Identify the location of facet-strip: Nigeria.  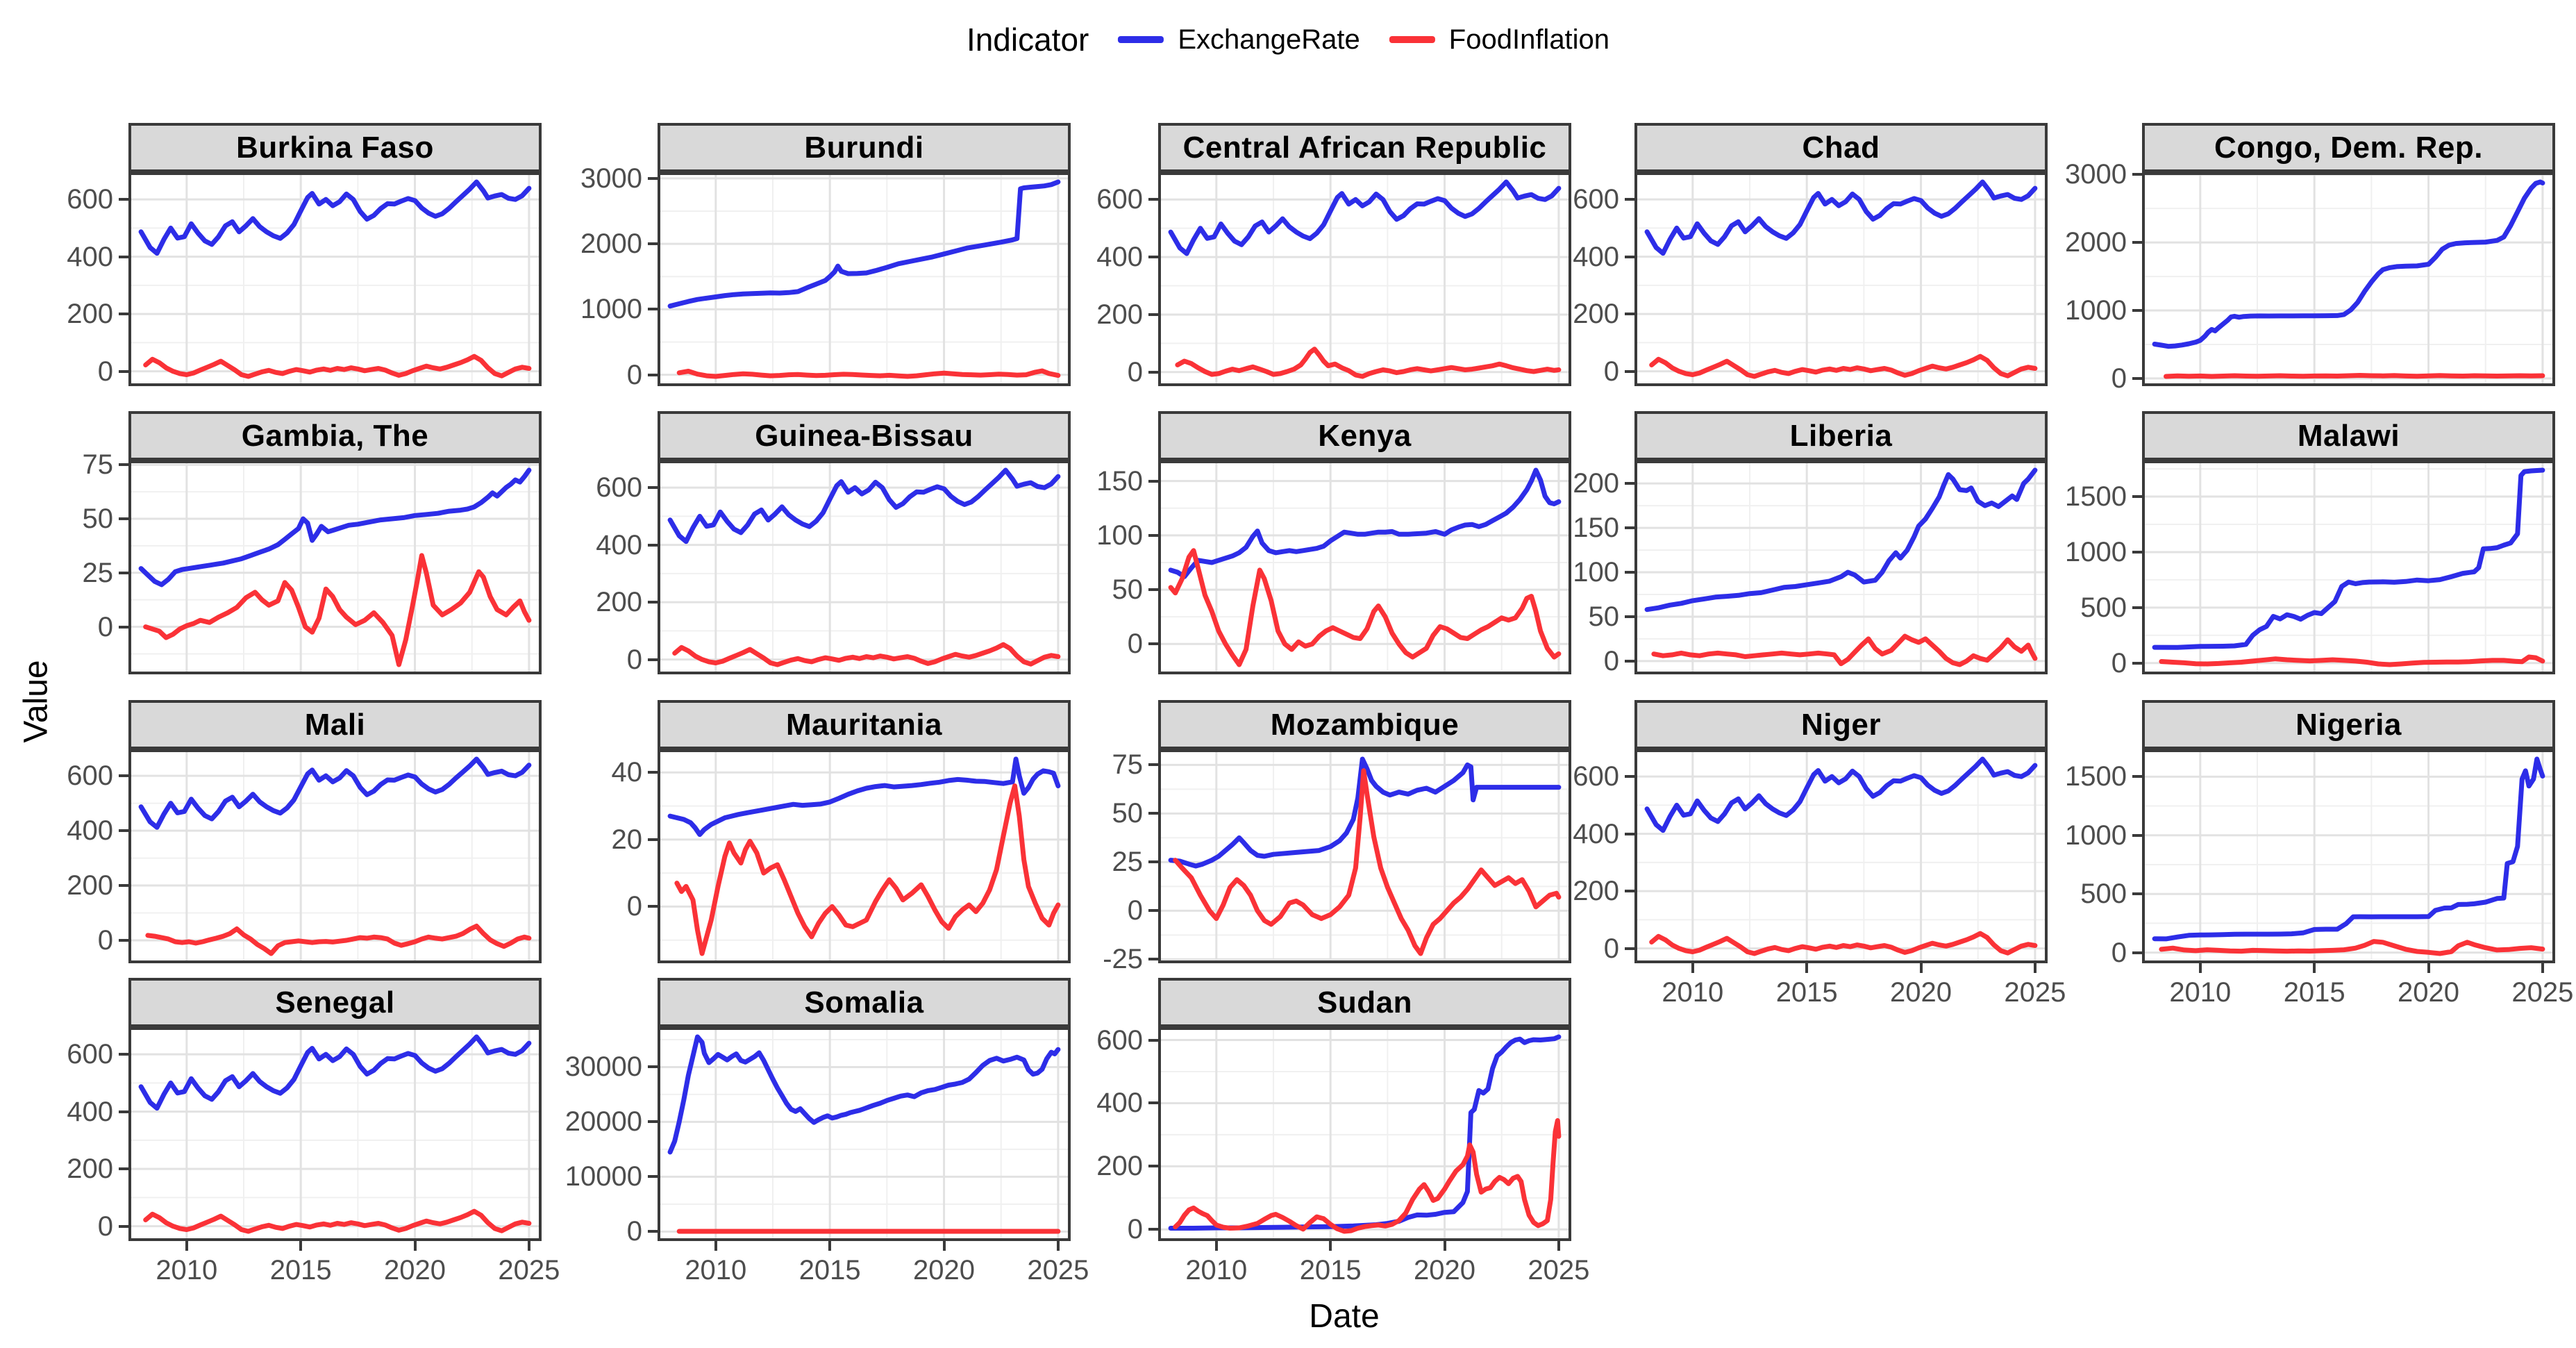
(2348, 724).